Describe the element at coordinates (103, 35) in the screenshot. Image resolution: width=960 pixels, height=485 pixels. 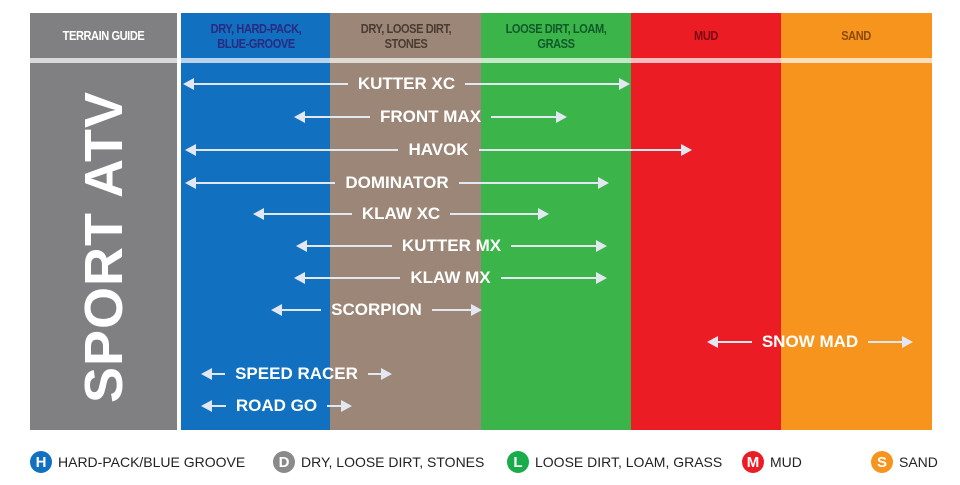
I see `header-title: TERRAIN GUIDE` at that location.